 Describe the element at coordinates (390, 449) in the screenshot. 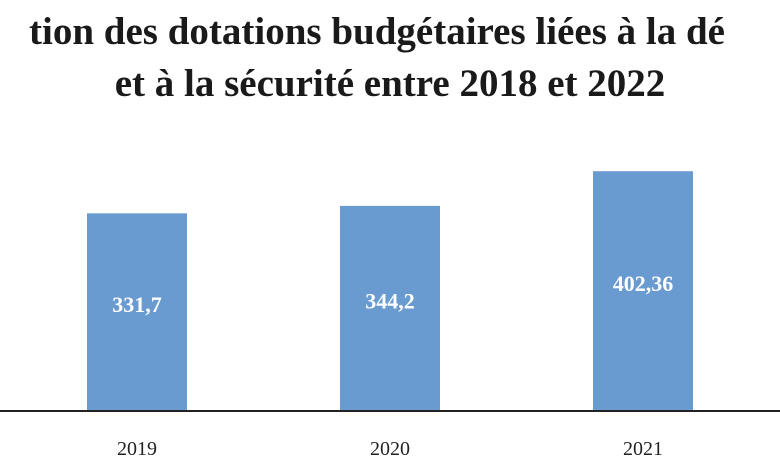

I see `x-tick-label-2020: 2020` at that location.